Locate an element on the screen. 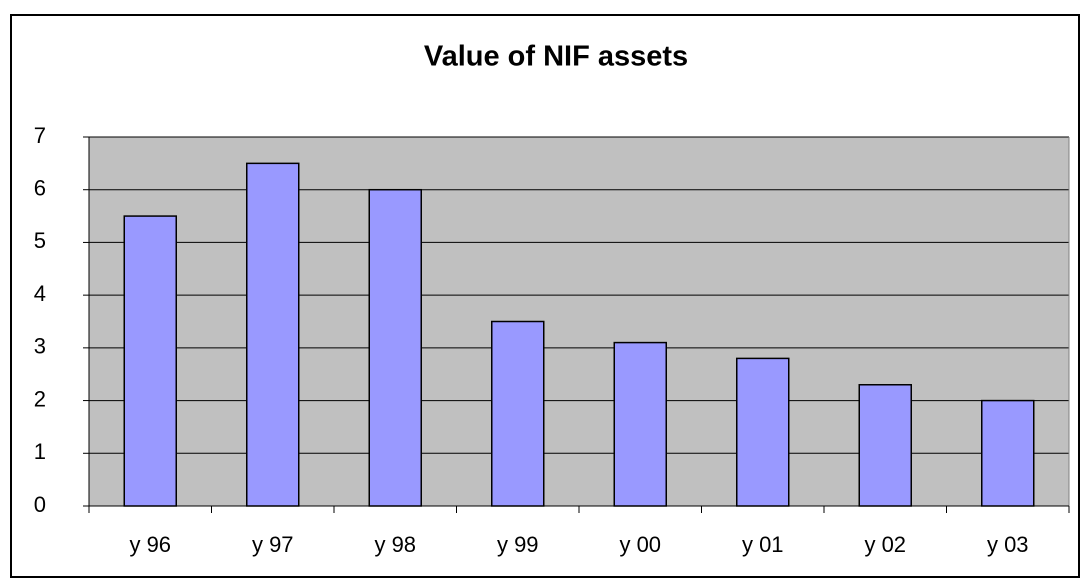 Image resolution: width=1081 pixels, height=579 pixels. chart-title: Value of NIF assets is located at coordinates (556, 57).